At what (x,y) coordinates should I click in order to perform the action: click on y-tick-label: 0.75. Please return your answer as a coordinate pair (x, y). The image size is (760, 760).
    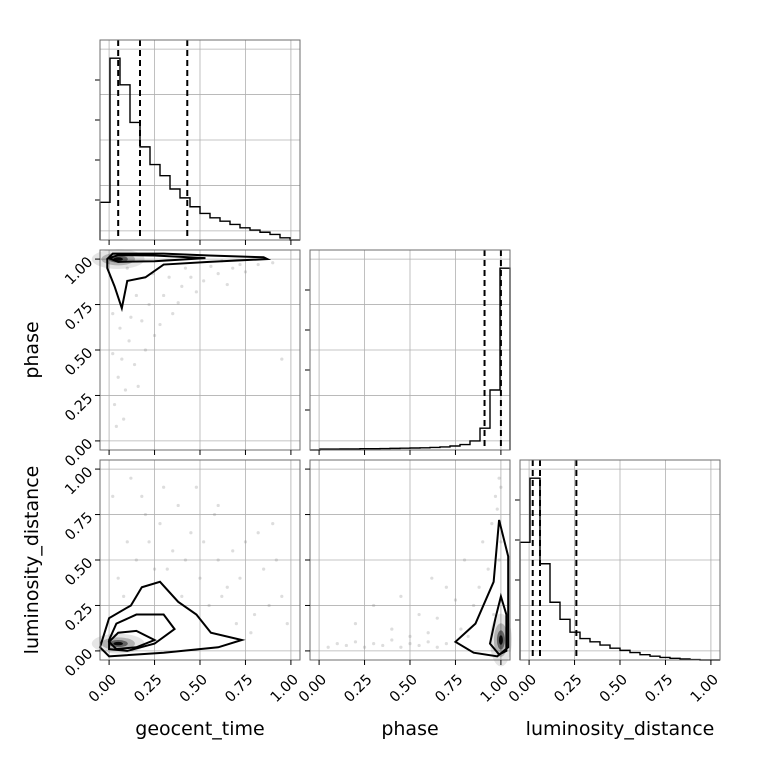
    Looking at the image, I should click on (79, 317).